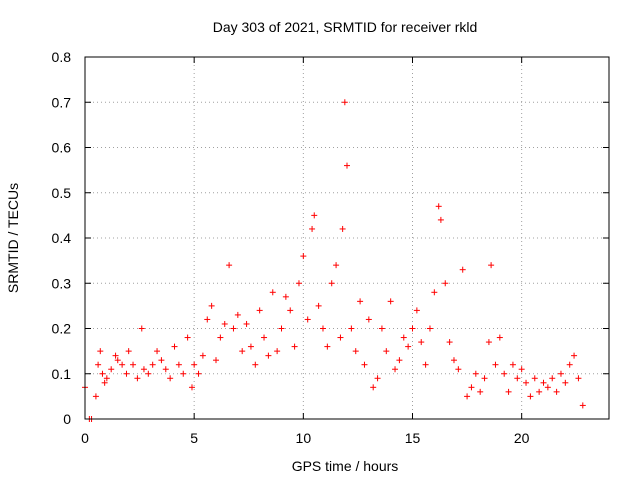 This screenshot has height=480, width=640. What do you see at coordinates (62, 57) in the screenshot?
I see `y-tick-label: 0.8` at bounding box center [62, 57].